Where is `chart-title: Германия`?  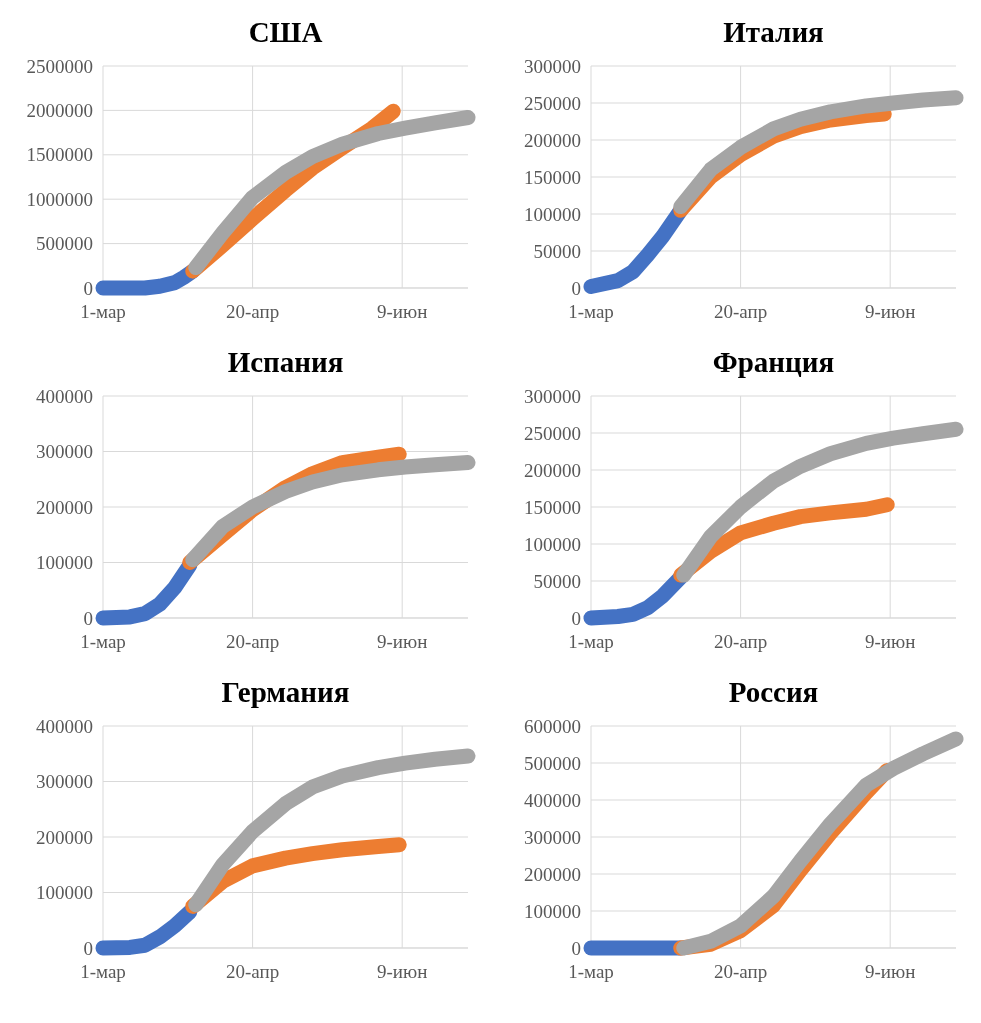 chart-title: Германия is located at coordinates (285, 692).